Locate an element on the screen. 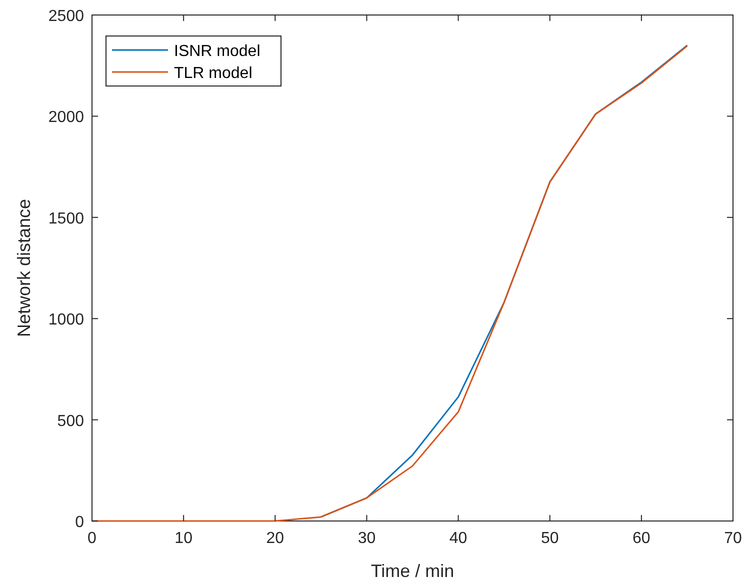 This screenshot has height=588, width=748. legend-label: ISNR model is located at coordinates (217, 51).